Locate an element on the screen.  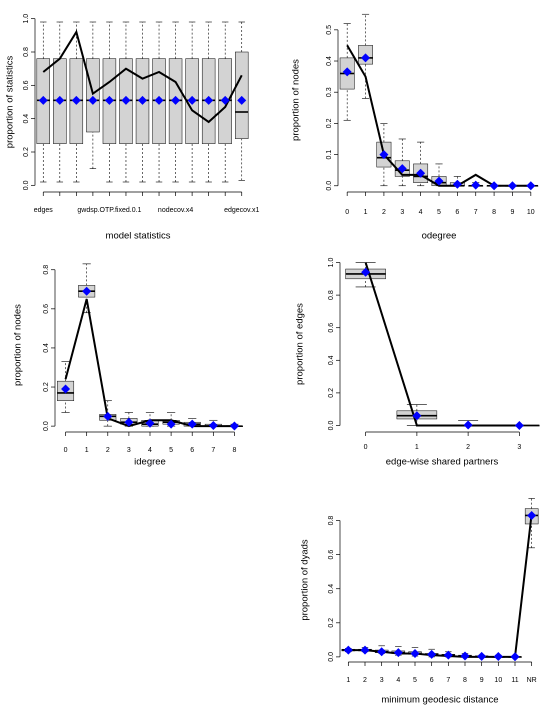
y-axis-title: proportion of statistics is located at coordinates (10, 102).